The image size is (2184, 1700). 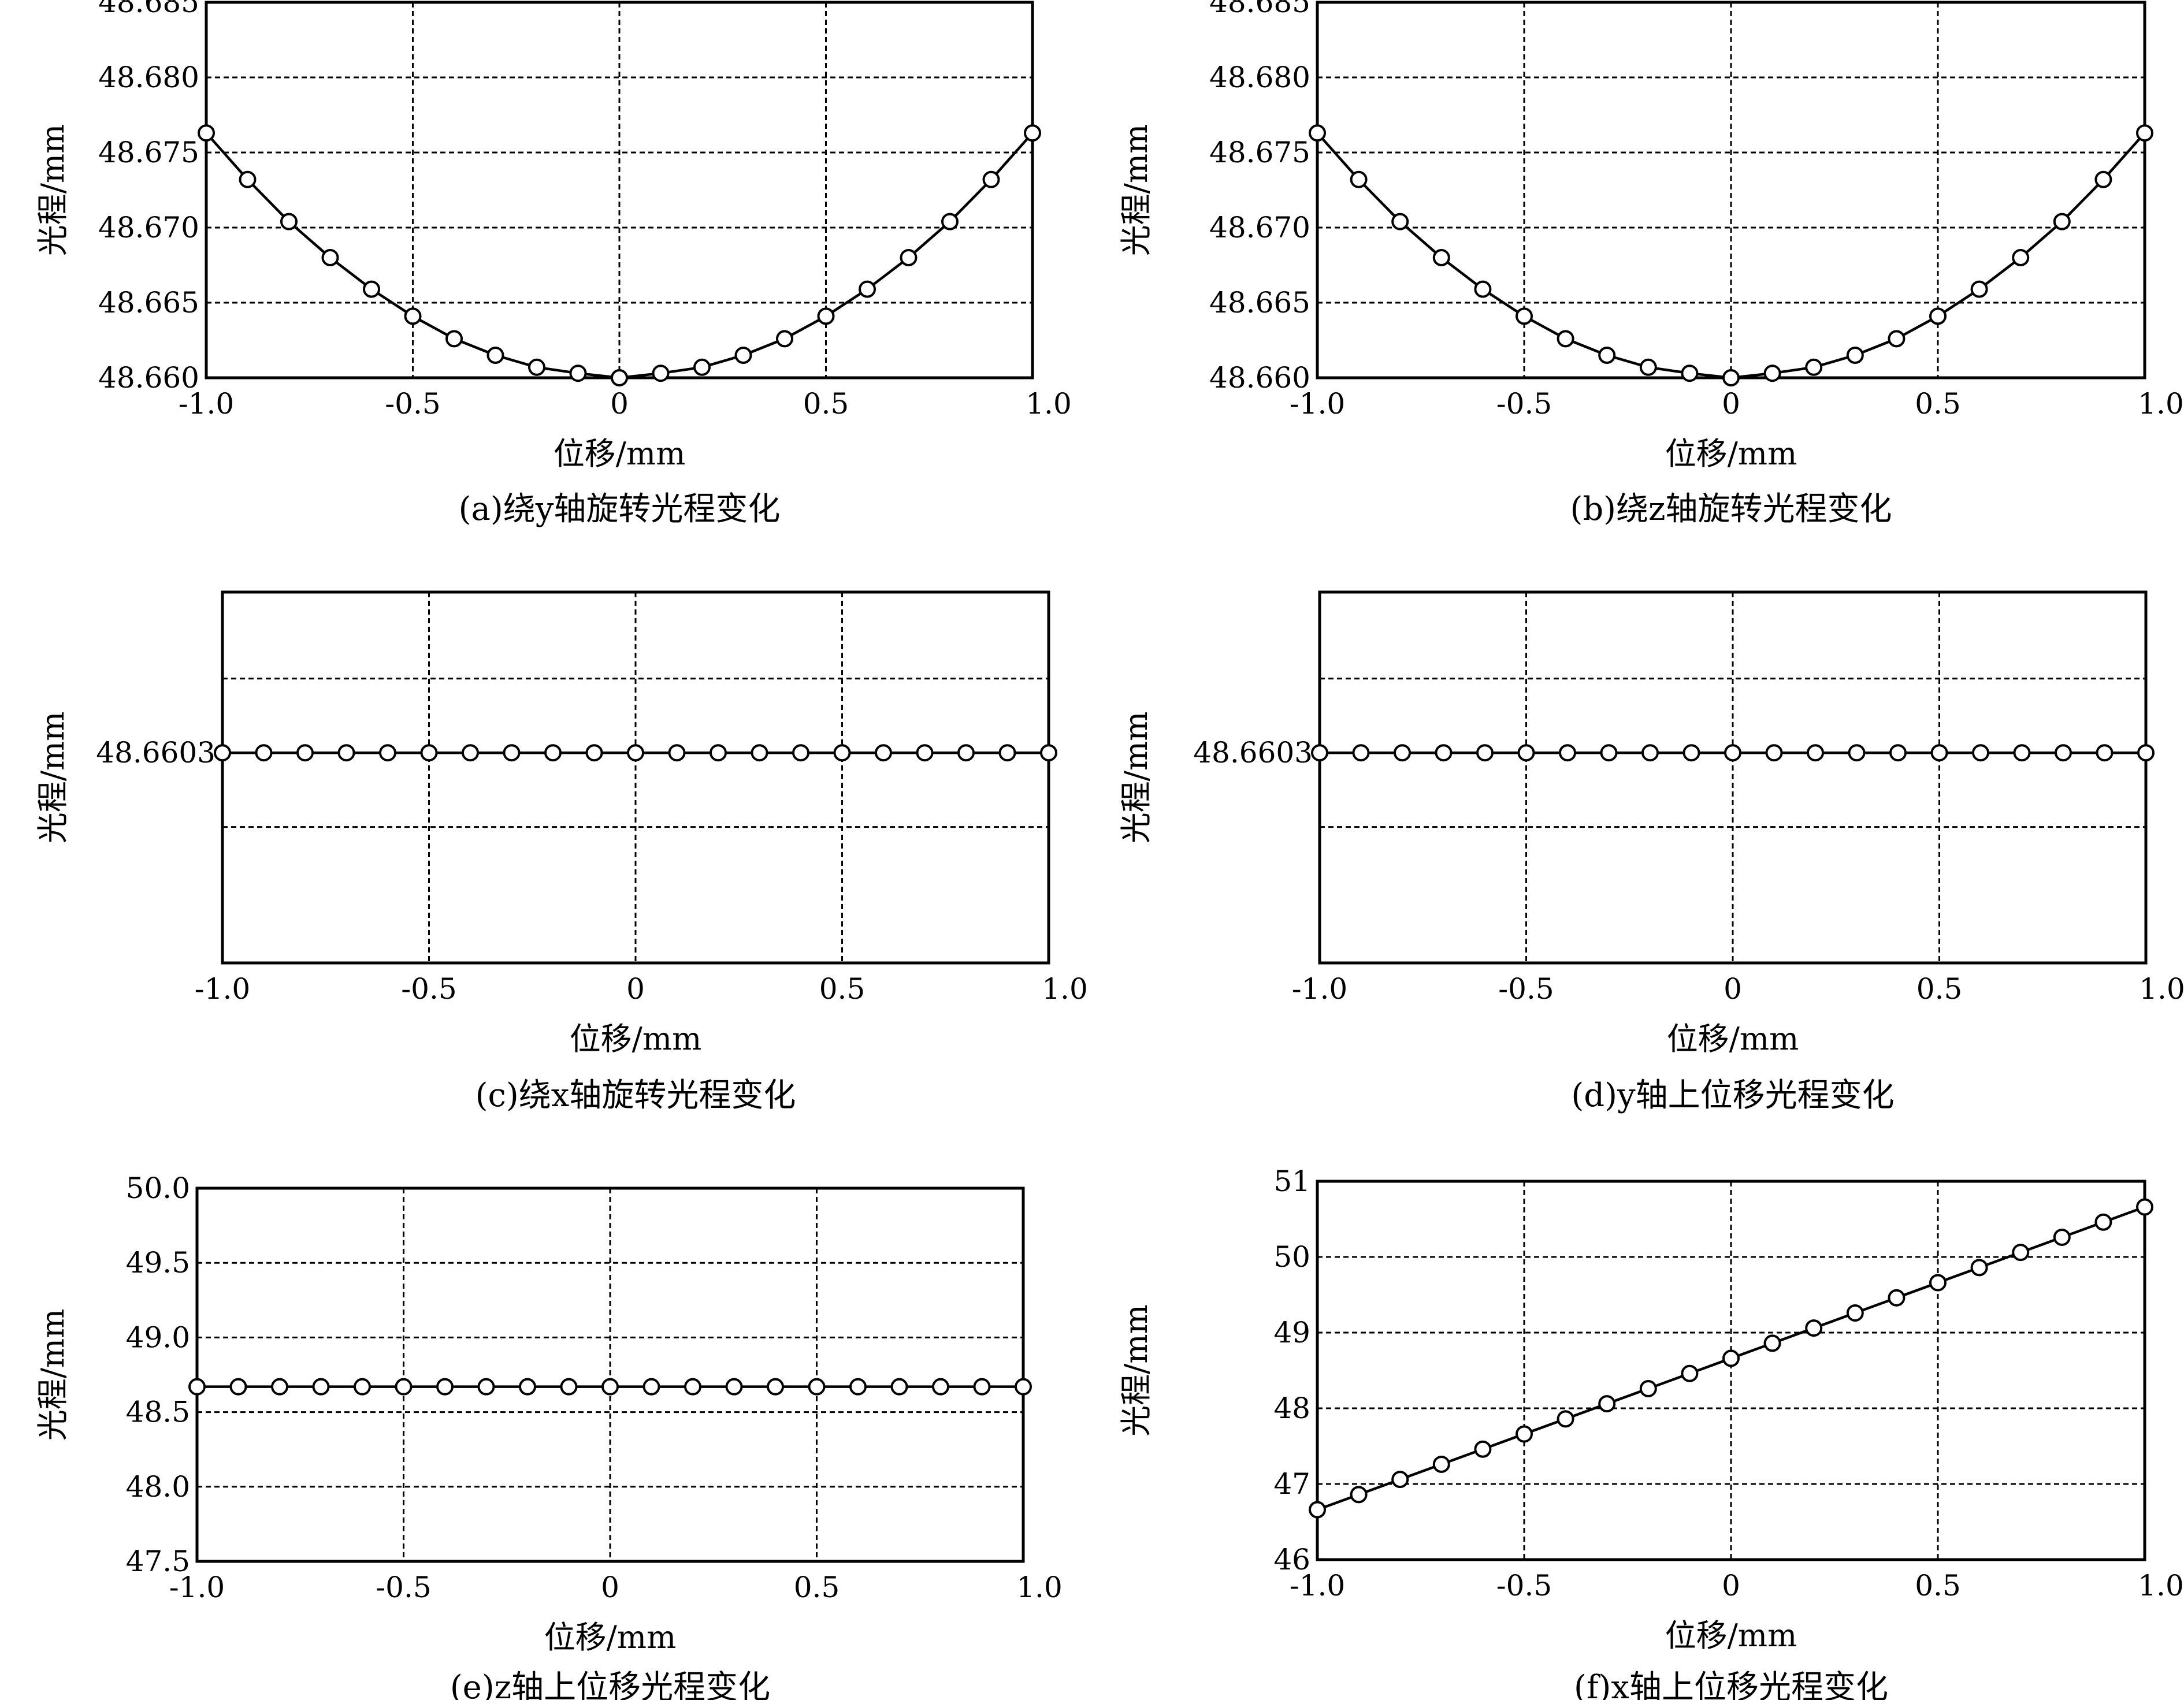 What do you see at coordinates (156, 752) in the screenshot?
I see `chart-c-ytick-label: 48.6603` at bounding box center [156, 752].